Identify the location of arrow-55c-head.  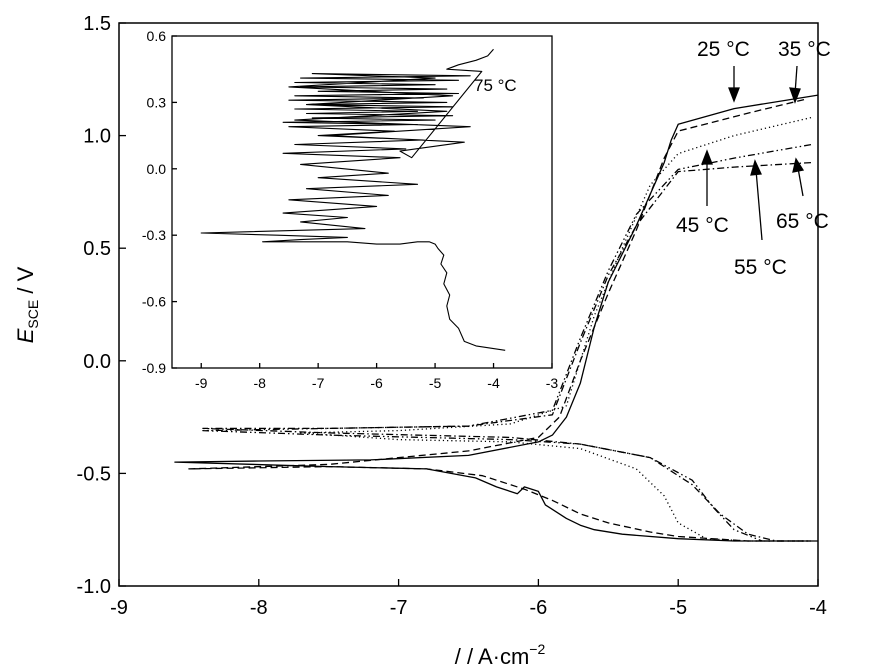
(756, 167).